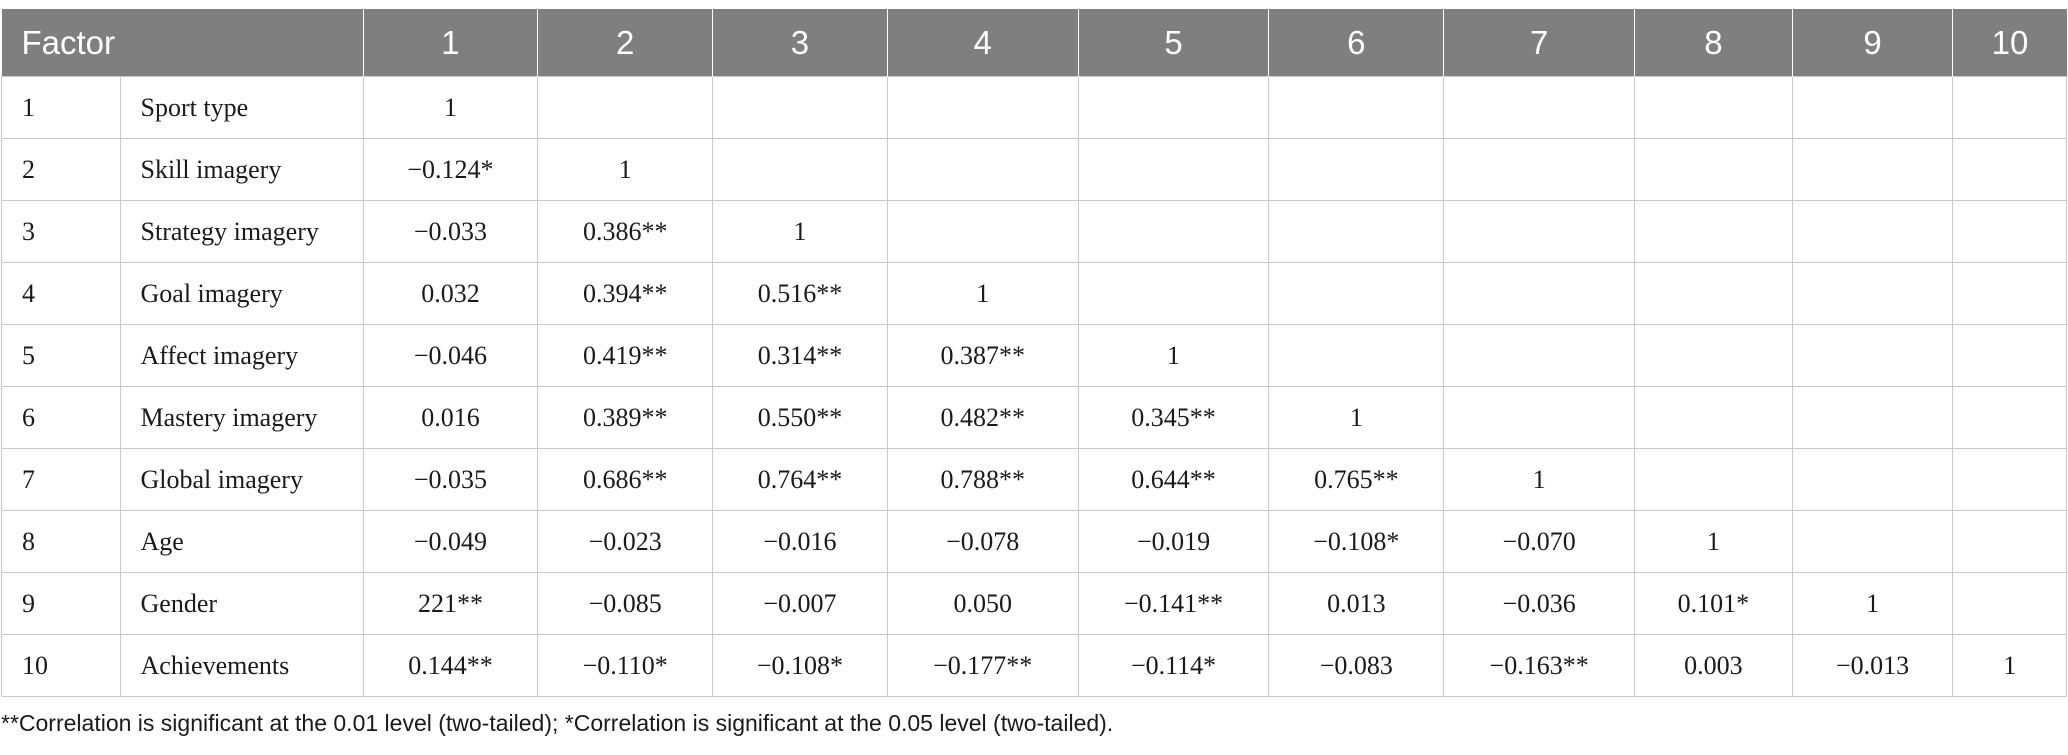 The height and width of the screenshot is (755, 2068). What do you see at coordinates (61, 355) in the screenshot?
I see `row-index: 5` at bounding box center [61, 355].